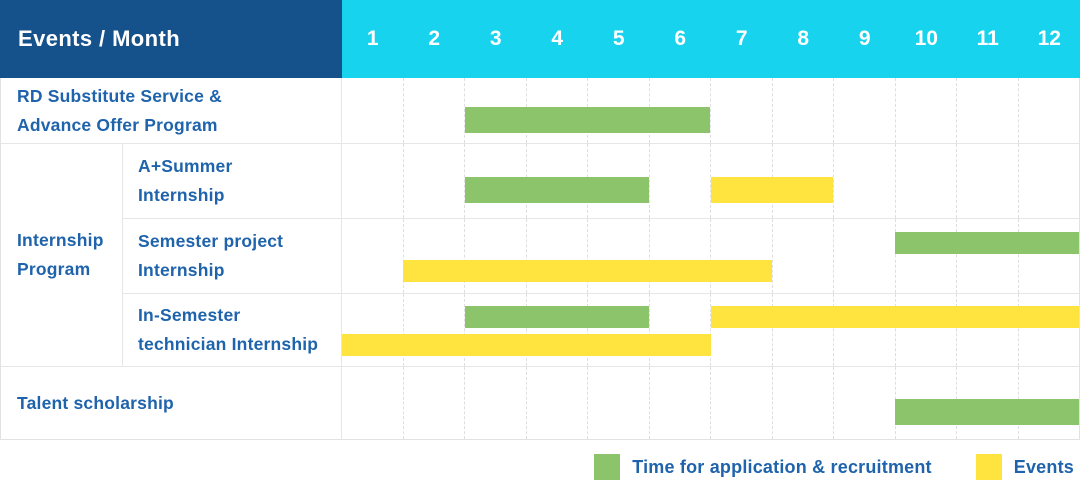 The image size is (1080, 494). I want to click on month-header-3: 3, so click(495, 38).